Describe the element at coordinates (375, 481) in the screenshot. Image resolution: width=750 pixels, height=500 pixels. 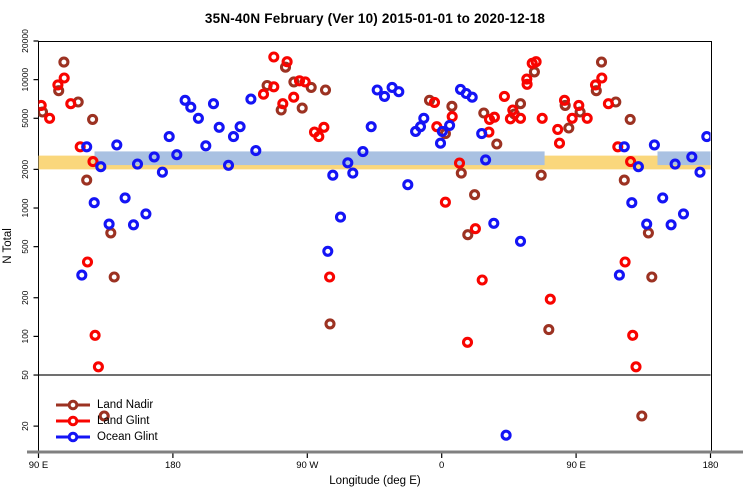
I see `x-axis-title: Longitude (deg E)` at that location.